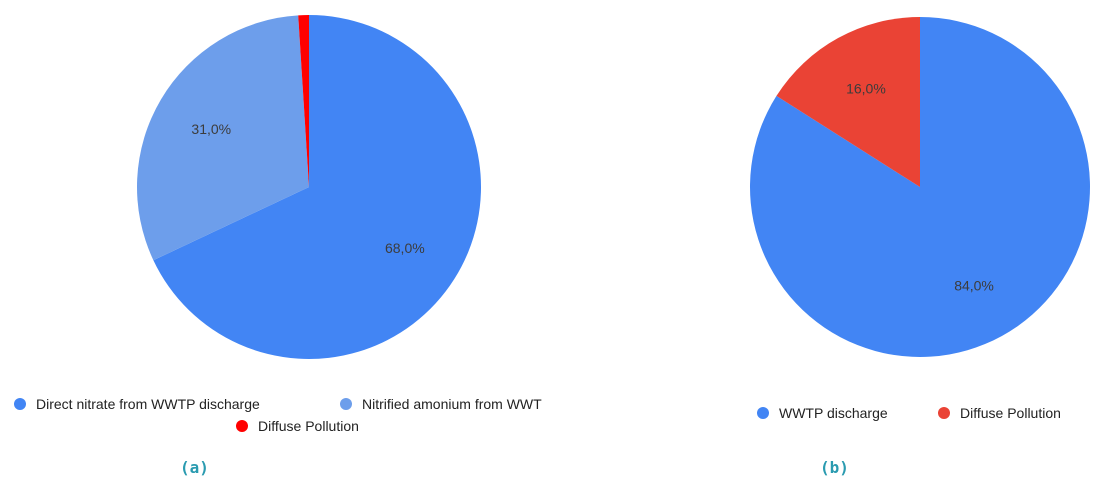 This screenshot has width=1093, height=485. I want to click on legend-item-wwtp-discharge: WWTP discharge, so click(822, 413).